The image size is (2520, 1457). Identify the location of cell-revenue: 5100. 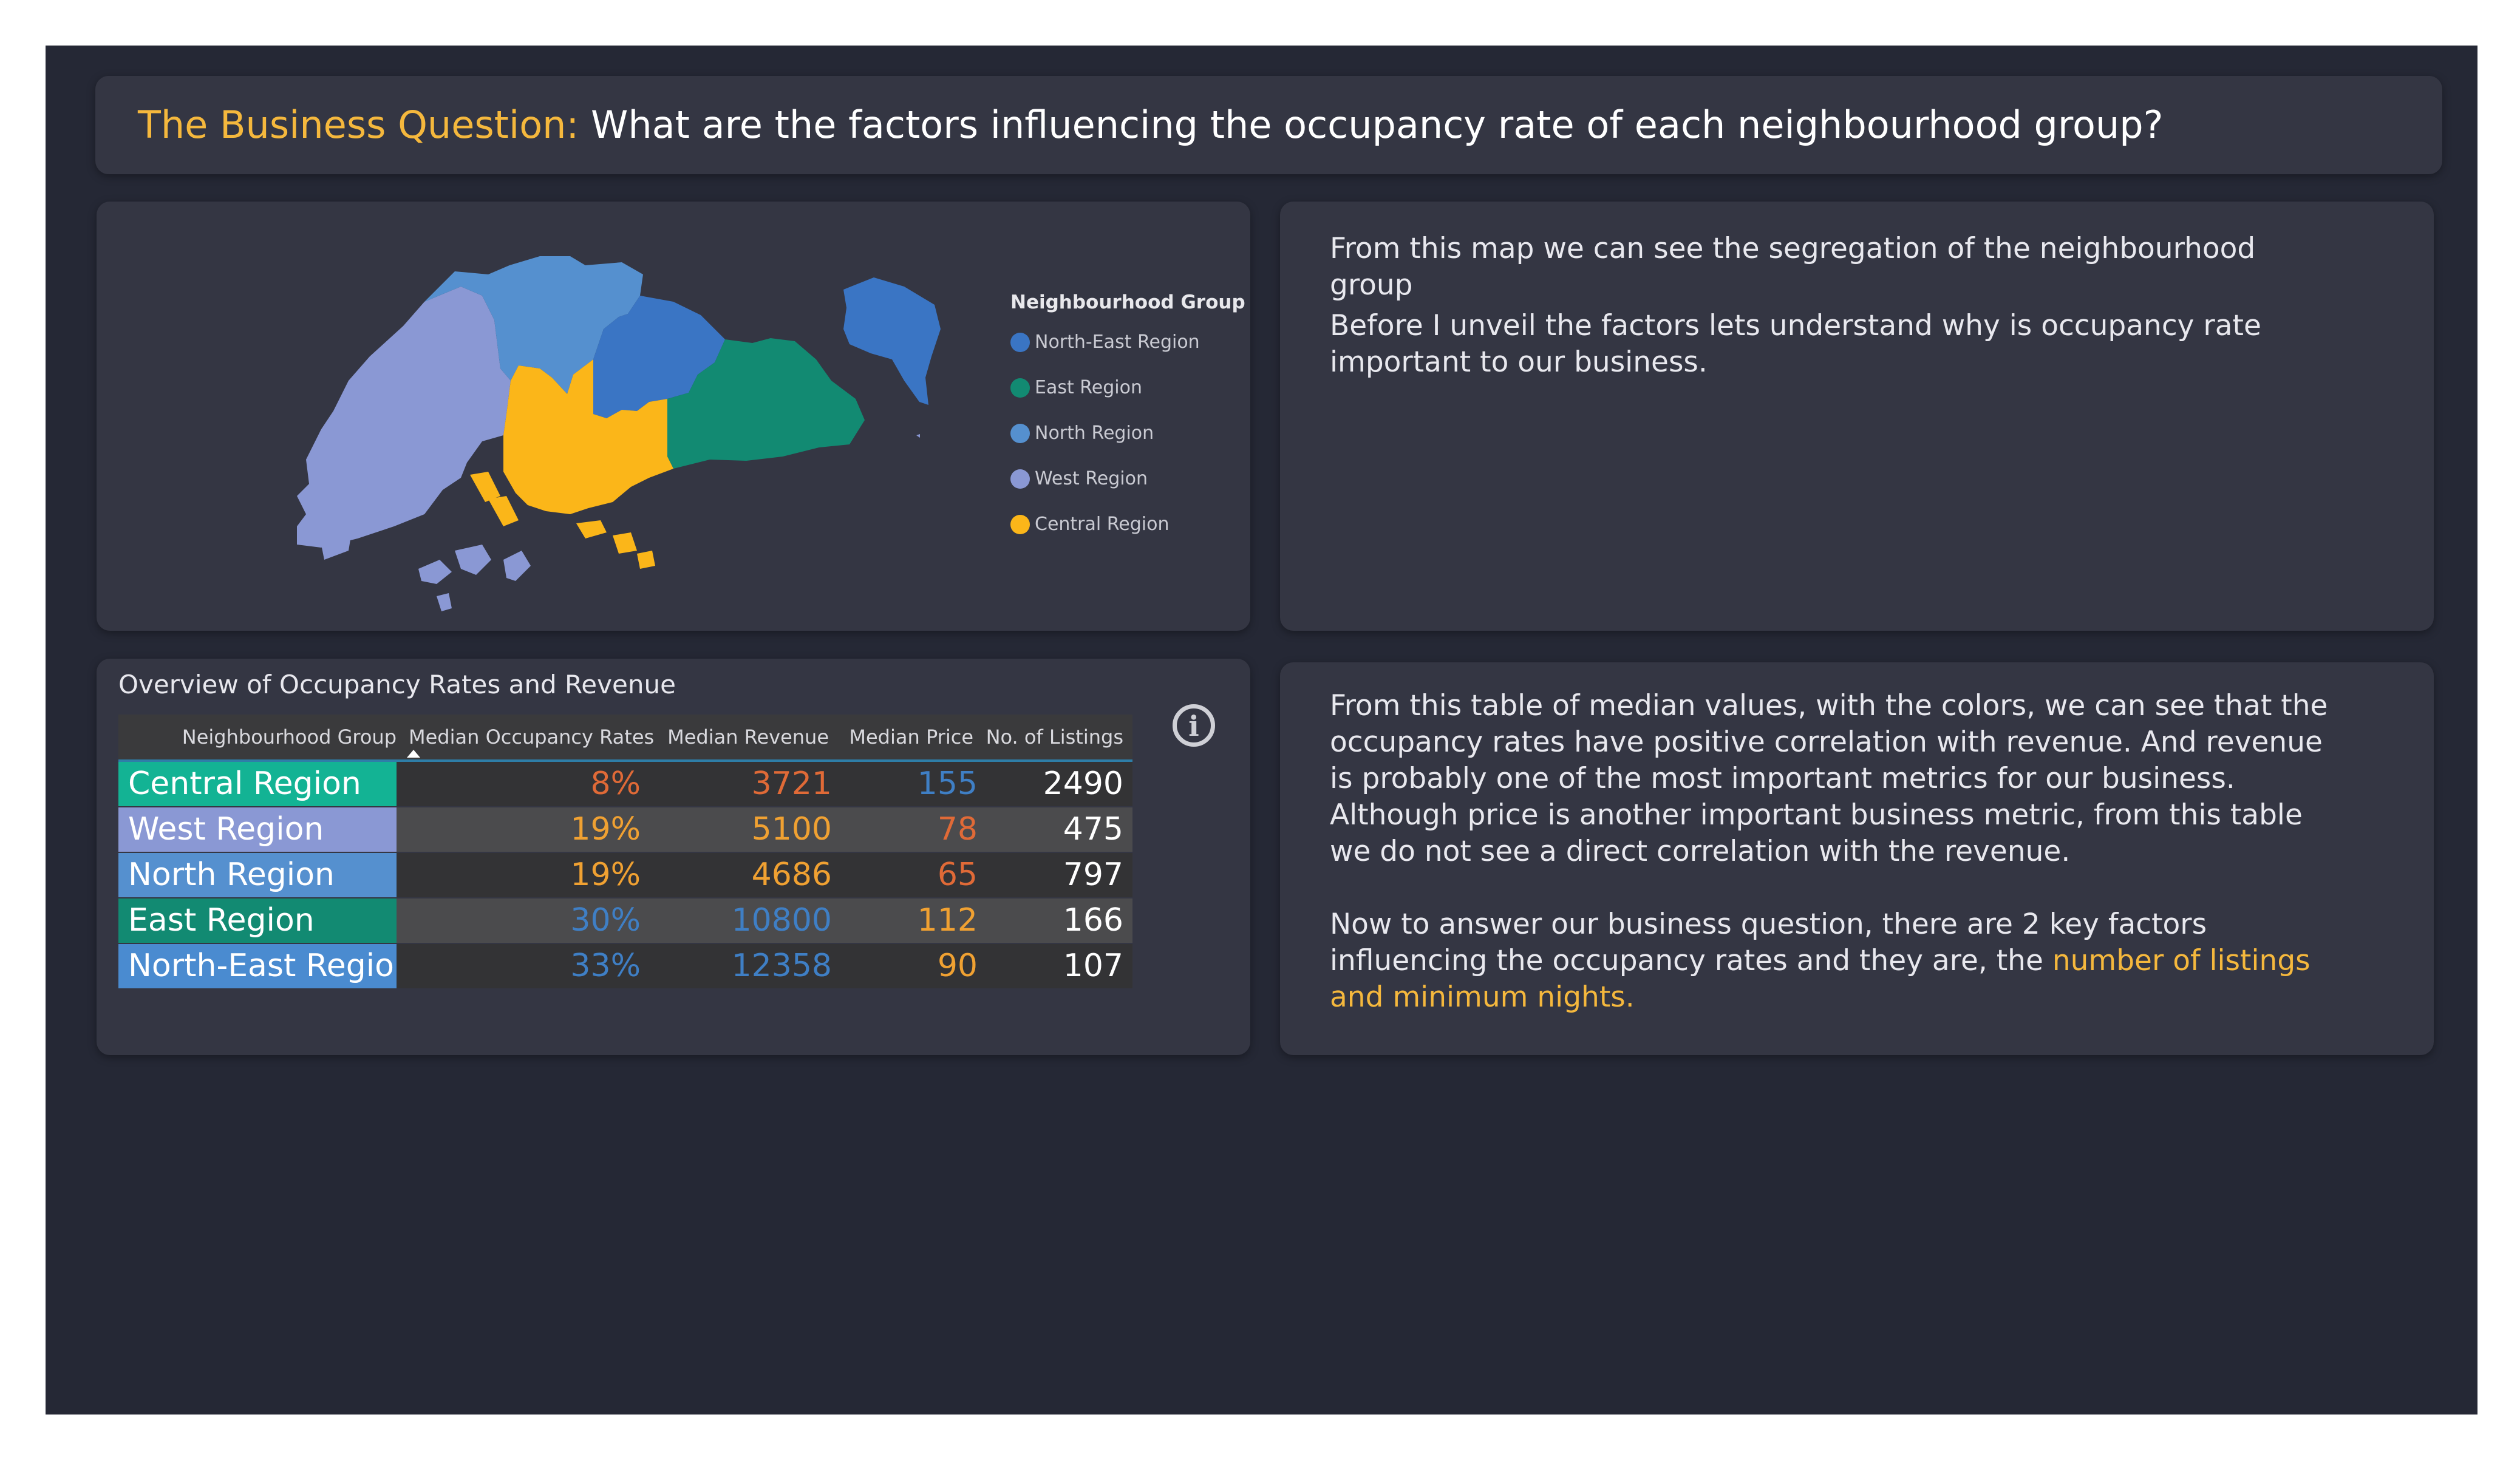
(791, 829).